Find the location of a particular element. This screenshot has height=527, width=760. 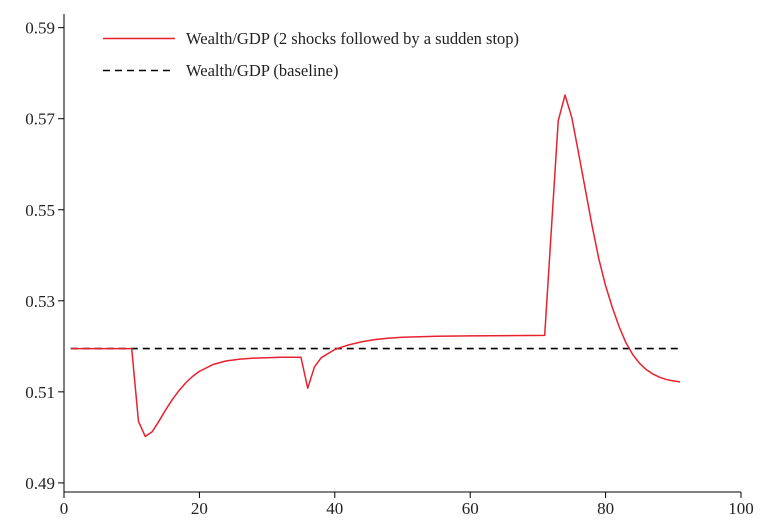

y-tick-label: 0.51 is located at coordinates (40, 392).